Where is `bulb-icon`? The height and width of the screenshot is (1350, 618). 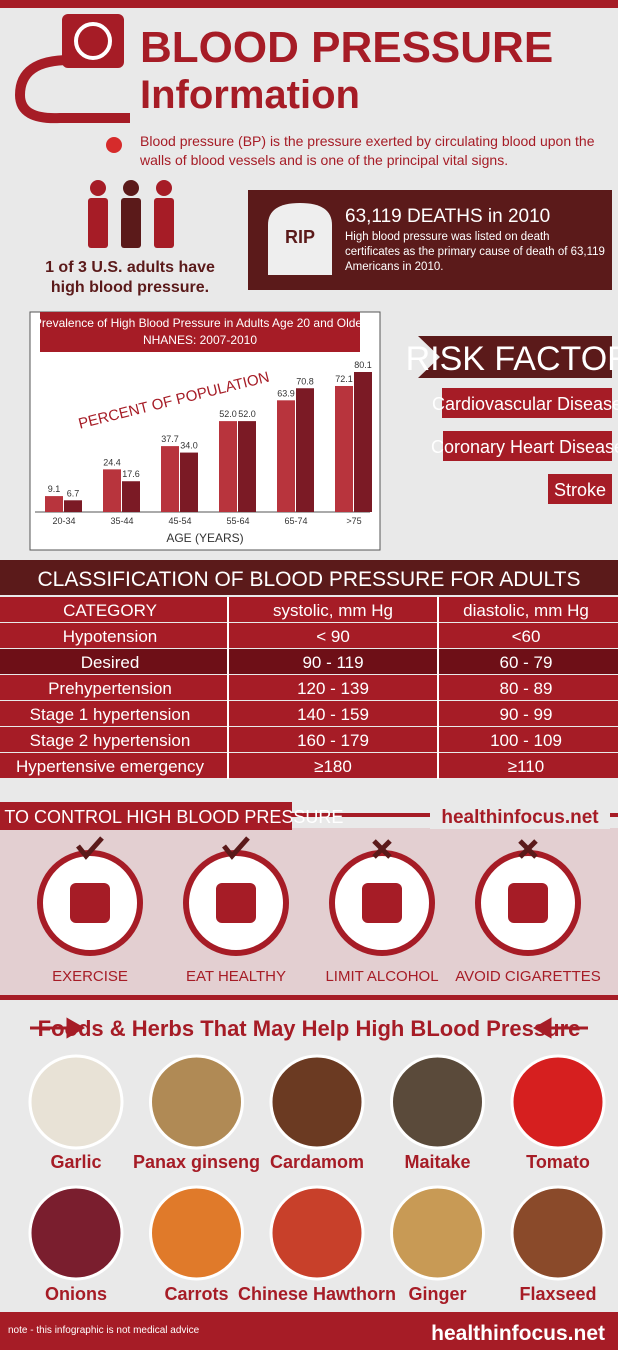
bulb-icon is located at coordinates (114, 145).